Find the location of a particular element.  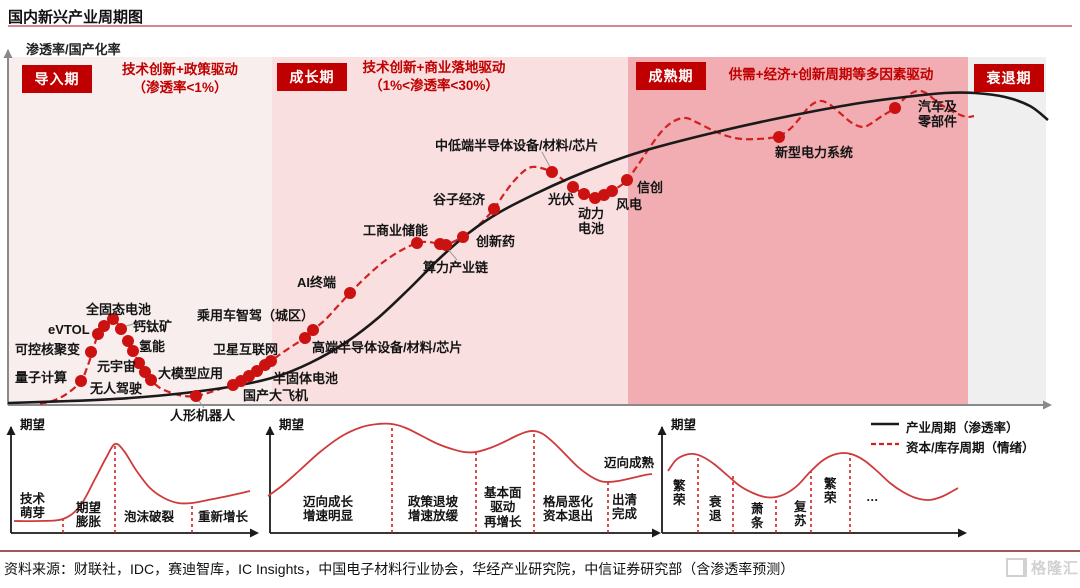

stage-label: 繁 荣 is located at coordinates (830, 491).